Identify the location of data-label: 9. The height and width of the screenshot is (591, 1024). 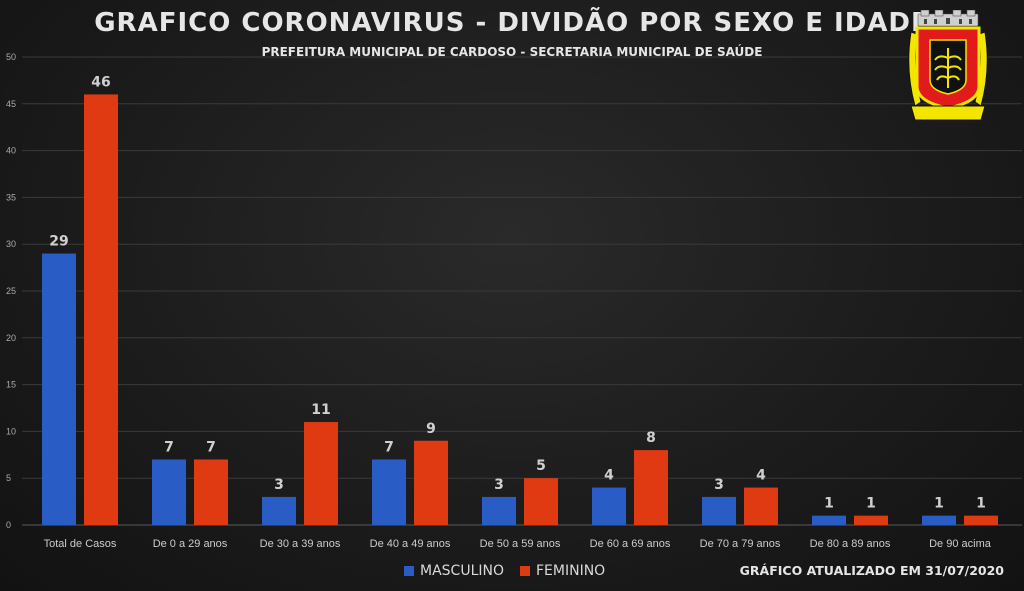
(431, 429).